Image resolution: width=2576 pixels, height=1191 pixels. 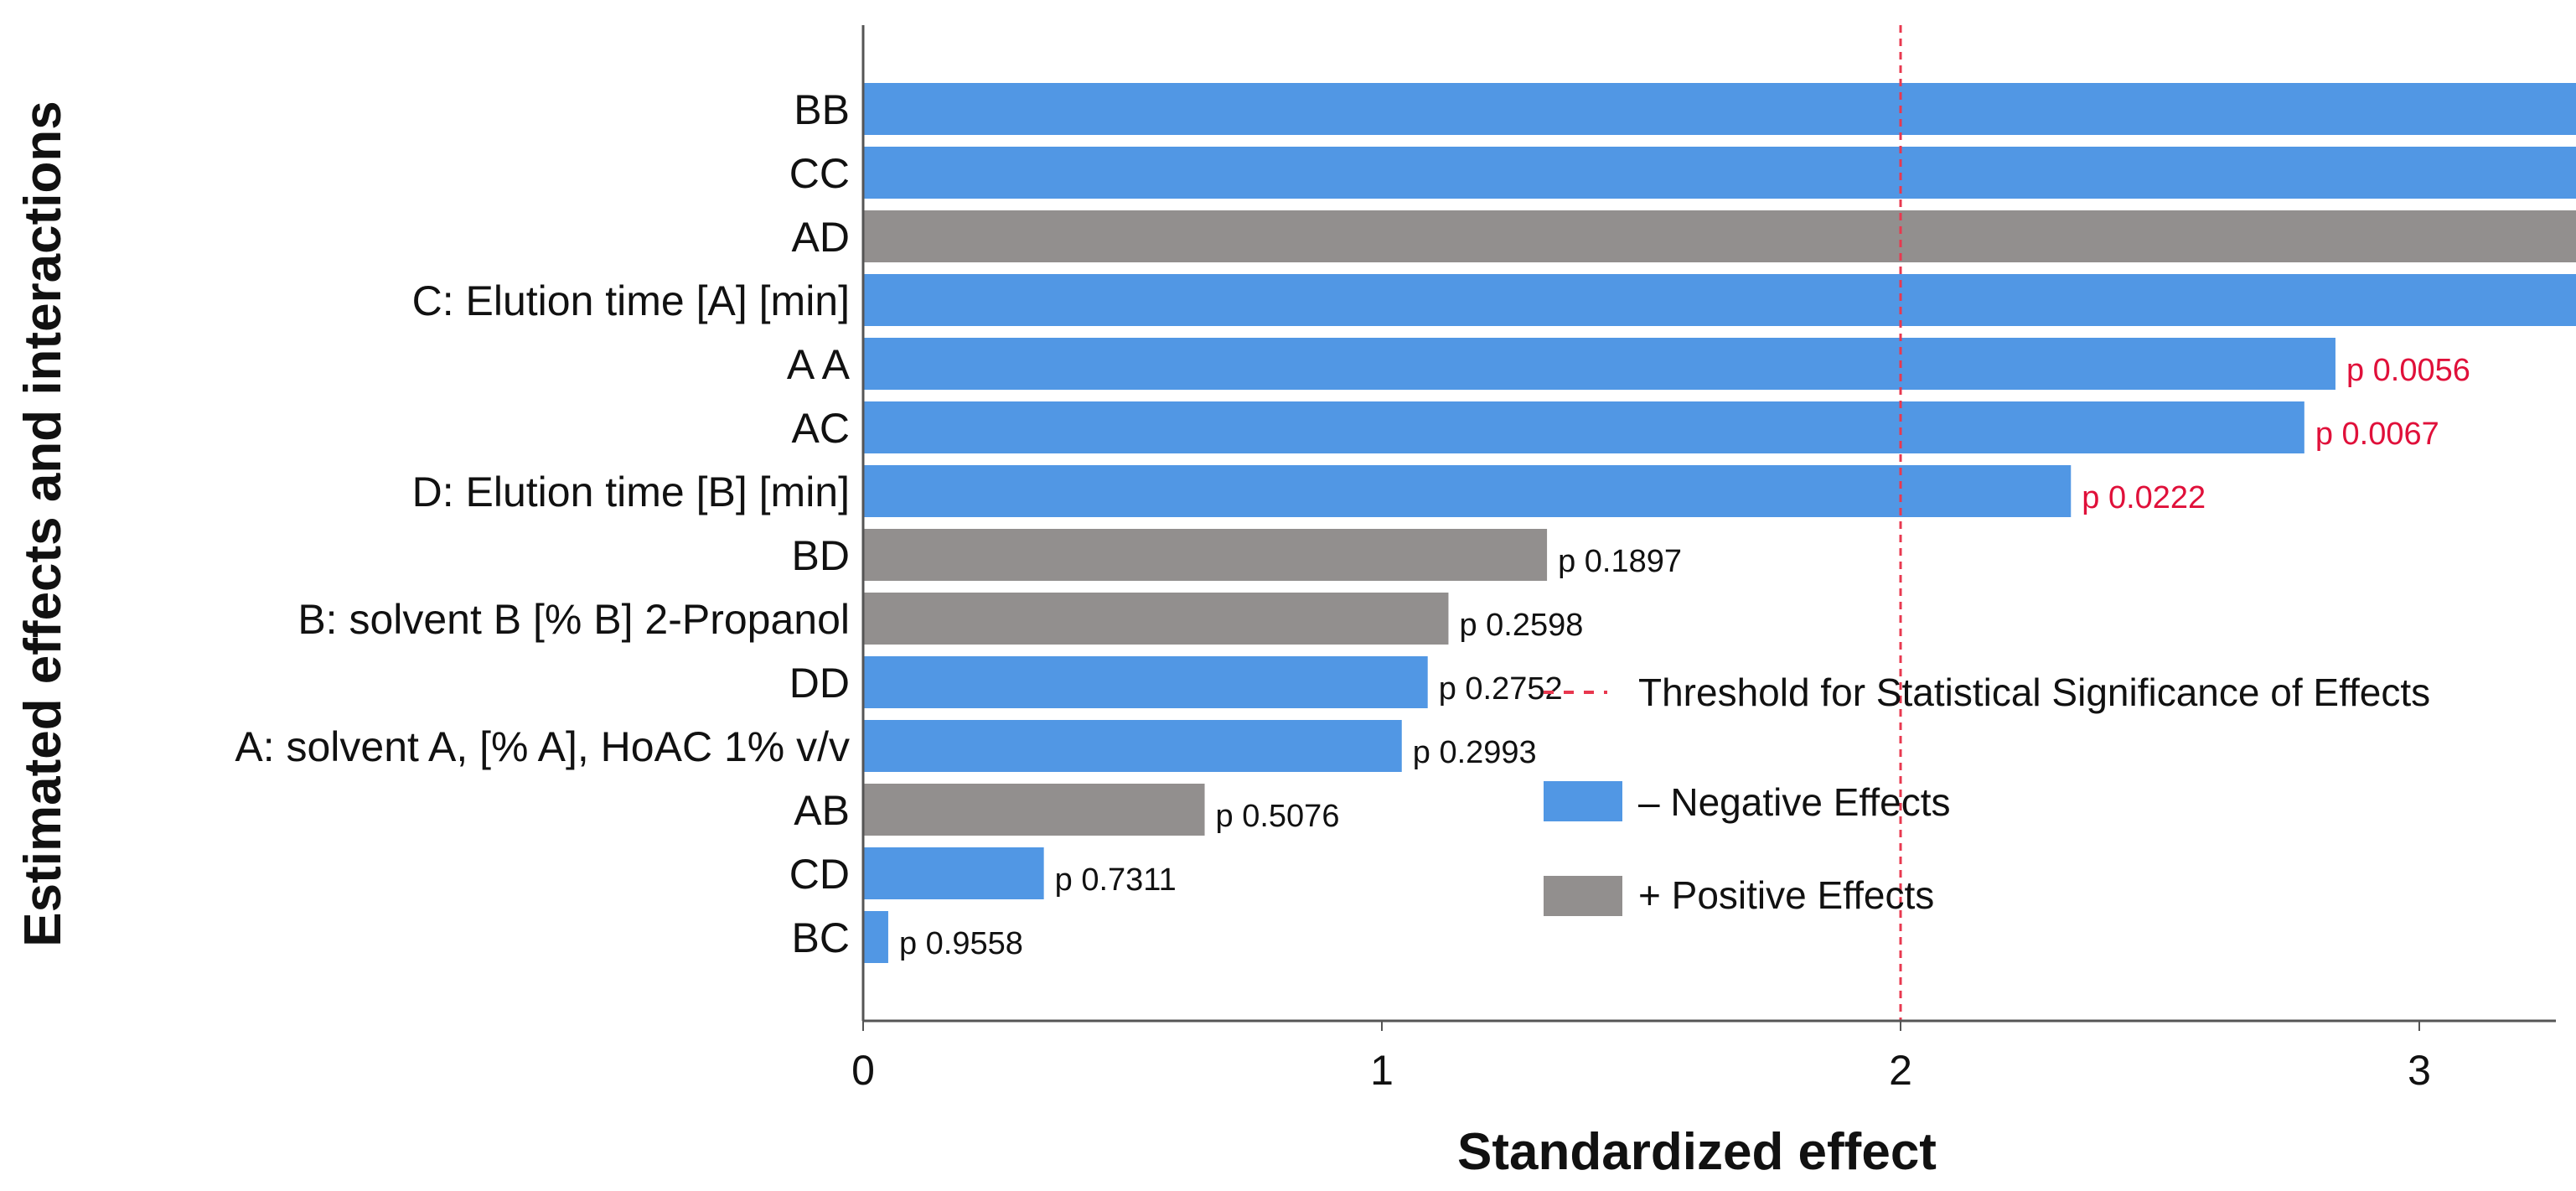 I want to click on p-value-label: p 0.2752, so click(x=1501, y=689).